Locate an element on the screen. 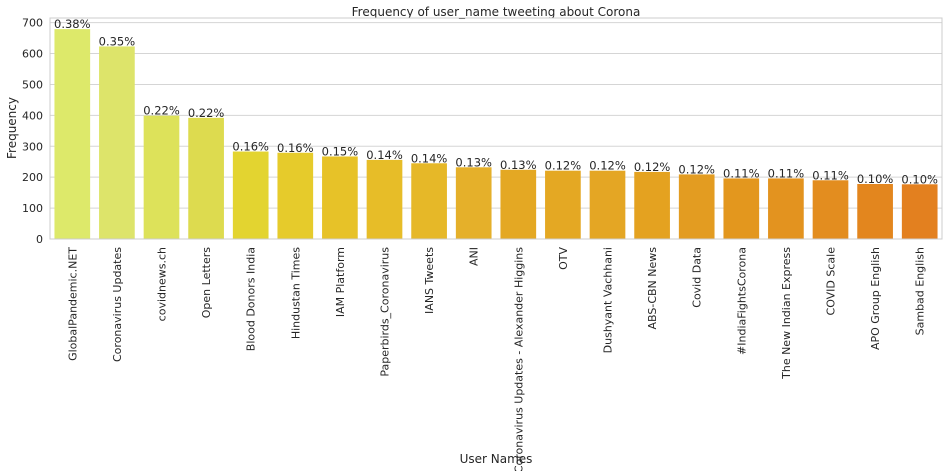 The width and height of the screenshot is (949, 475). x-tick-label: GlobalPandemic.NET is located at coordinates (72, 304).